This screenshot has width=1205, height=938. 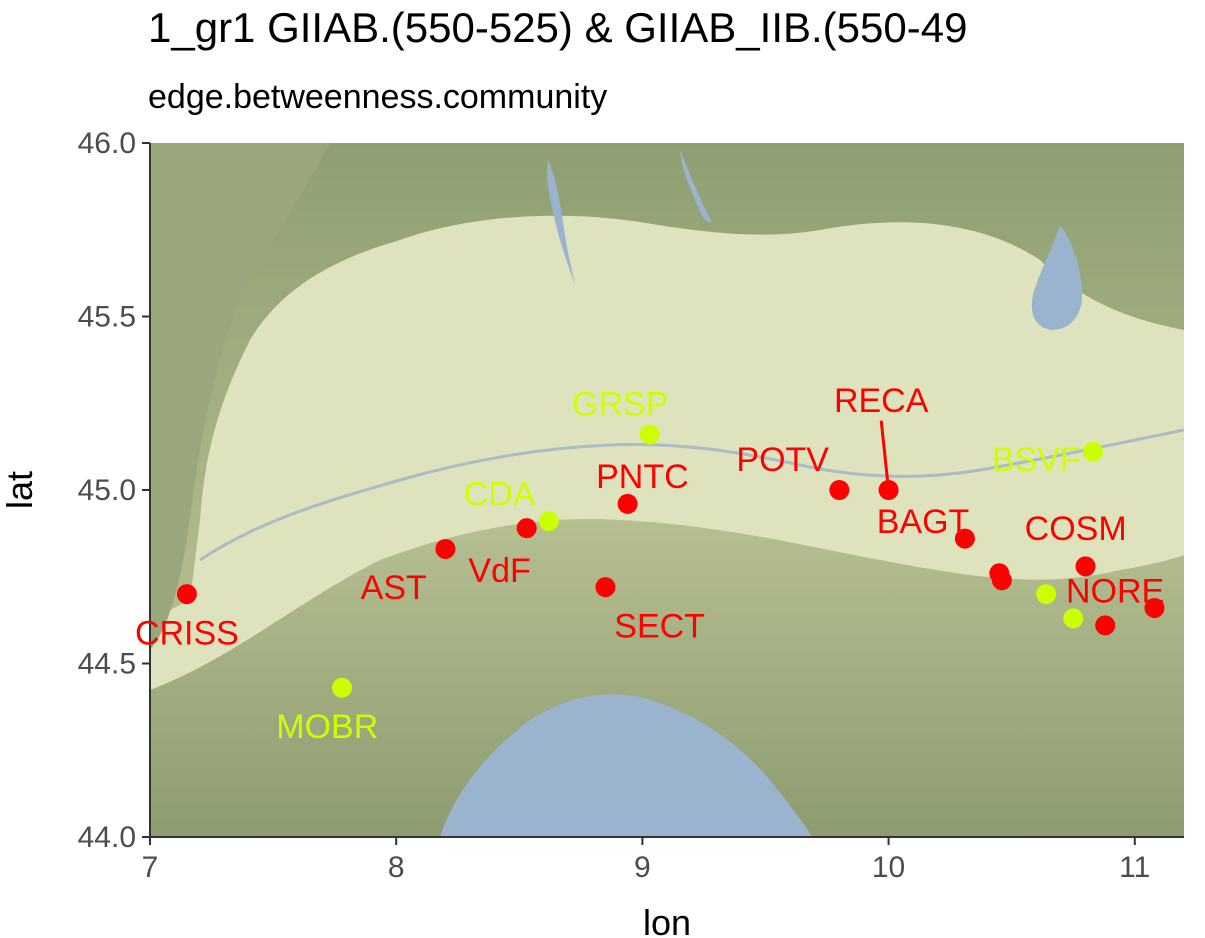 What do you see at coordinates (659, 626) in the screenshot?
I see `station-label-sect: SECT` at bounding box center [659, 626].